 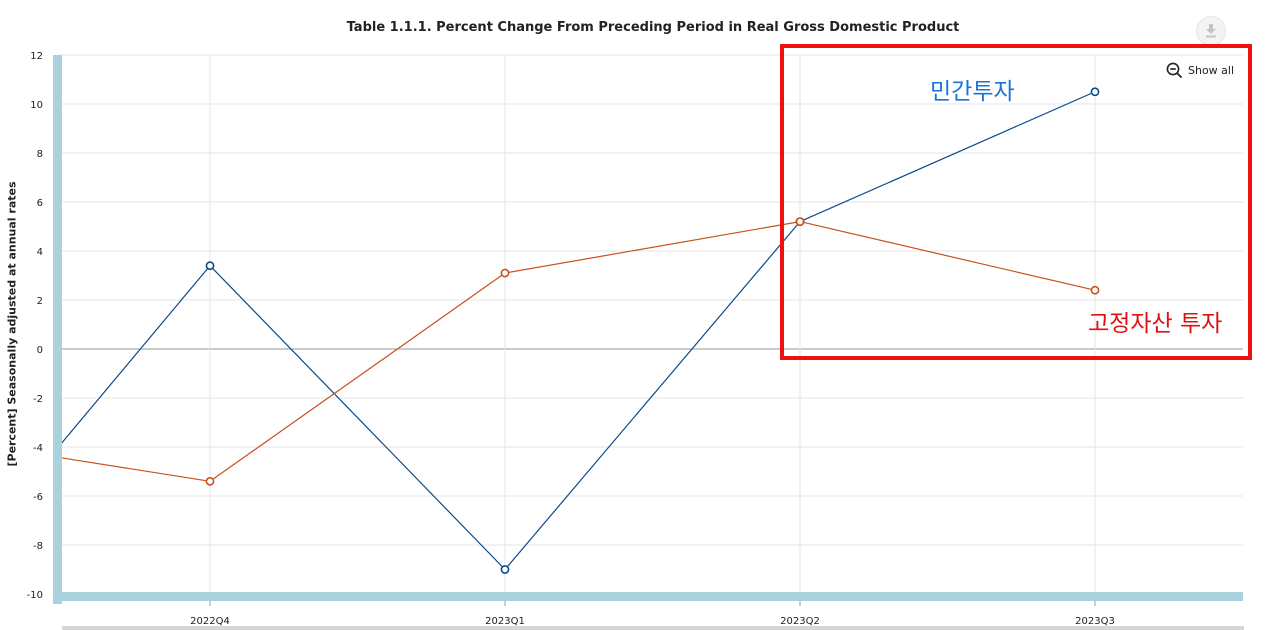 I want to click on annotation-private-investment: 민간투자, so click(x=972, y=92).